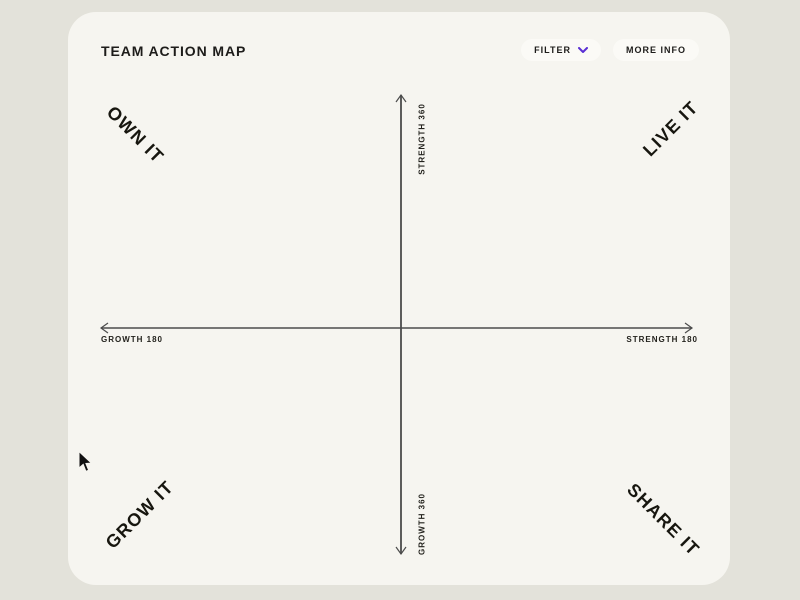 This screenshot has width=800, height=600. What do you see at coordinates (422, 524) in the screenshot?
I see `axis-label-growth-360: GROWTH 360` at bounding box center [422, 524].